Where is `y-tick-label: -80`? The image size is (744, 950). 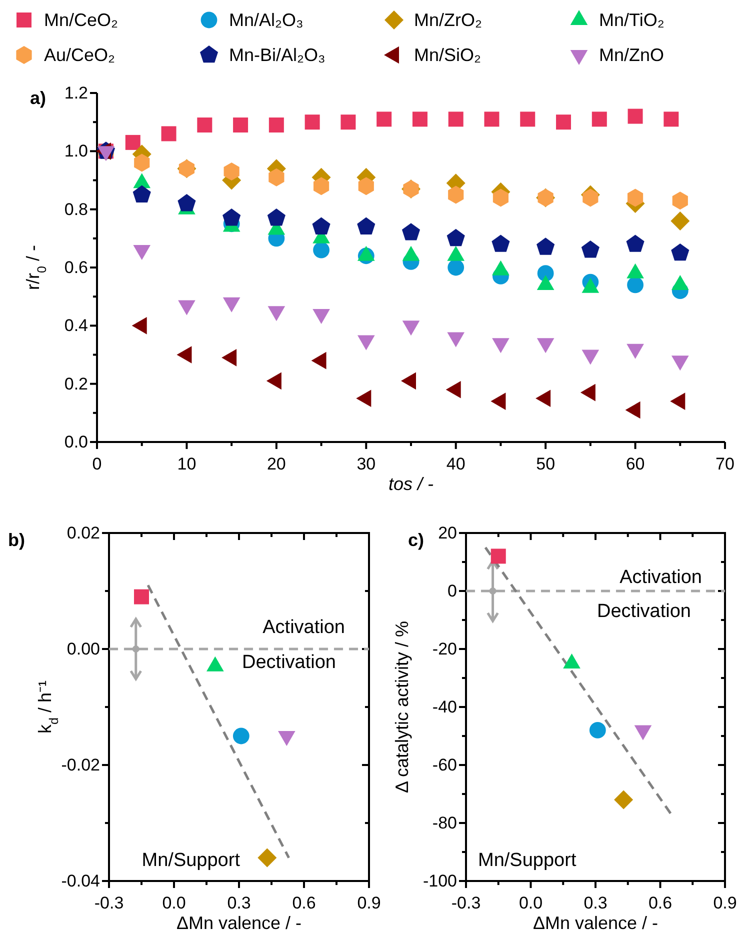
y-tick-label: -80 is located at coordinates (444, 822).